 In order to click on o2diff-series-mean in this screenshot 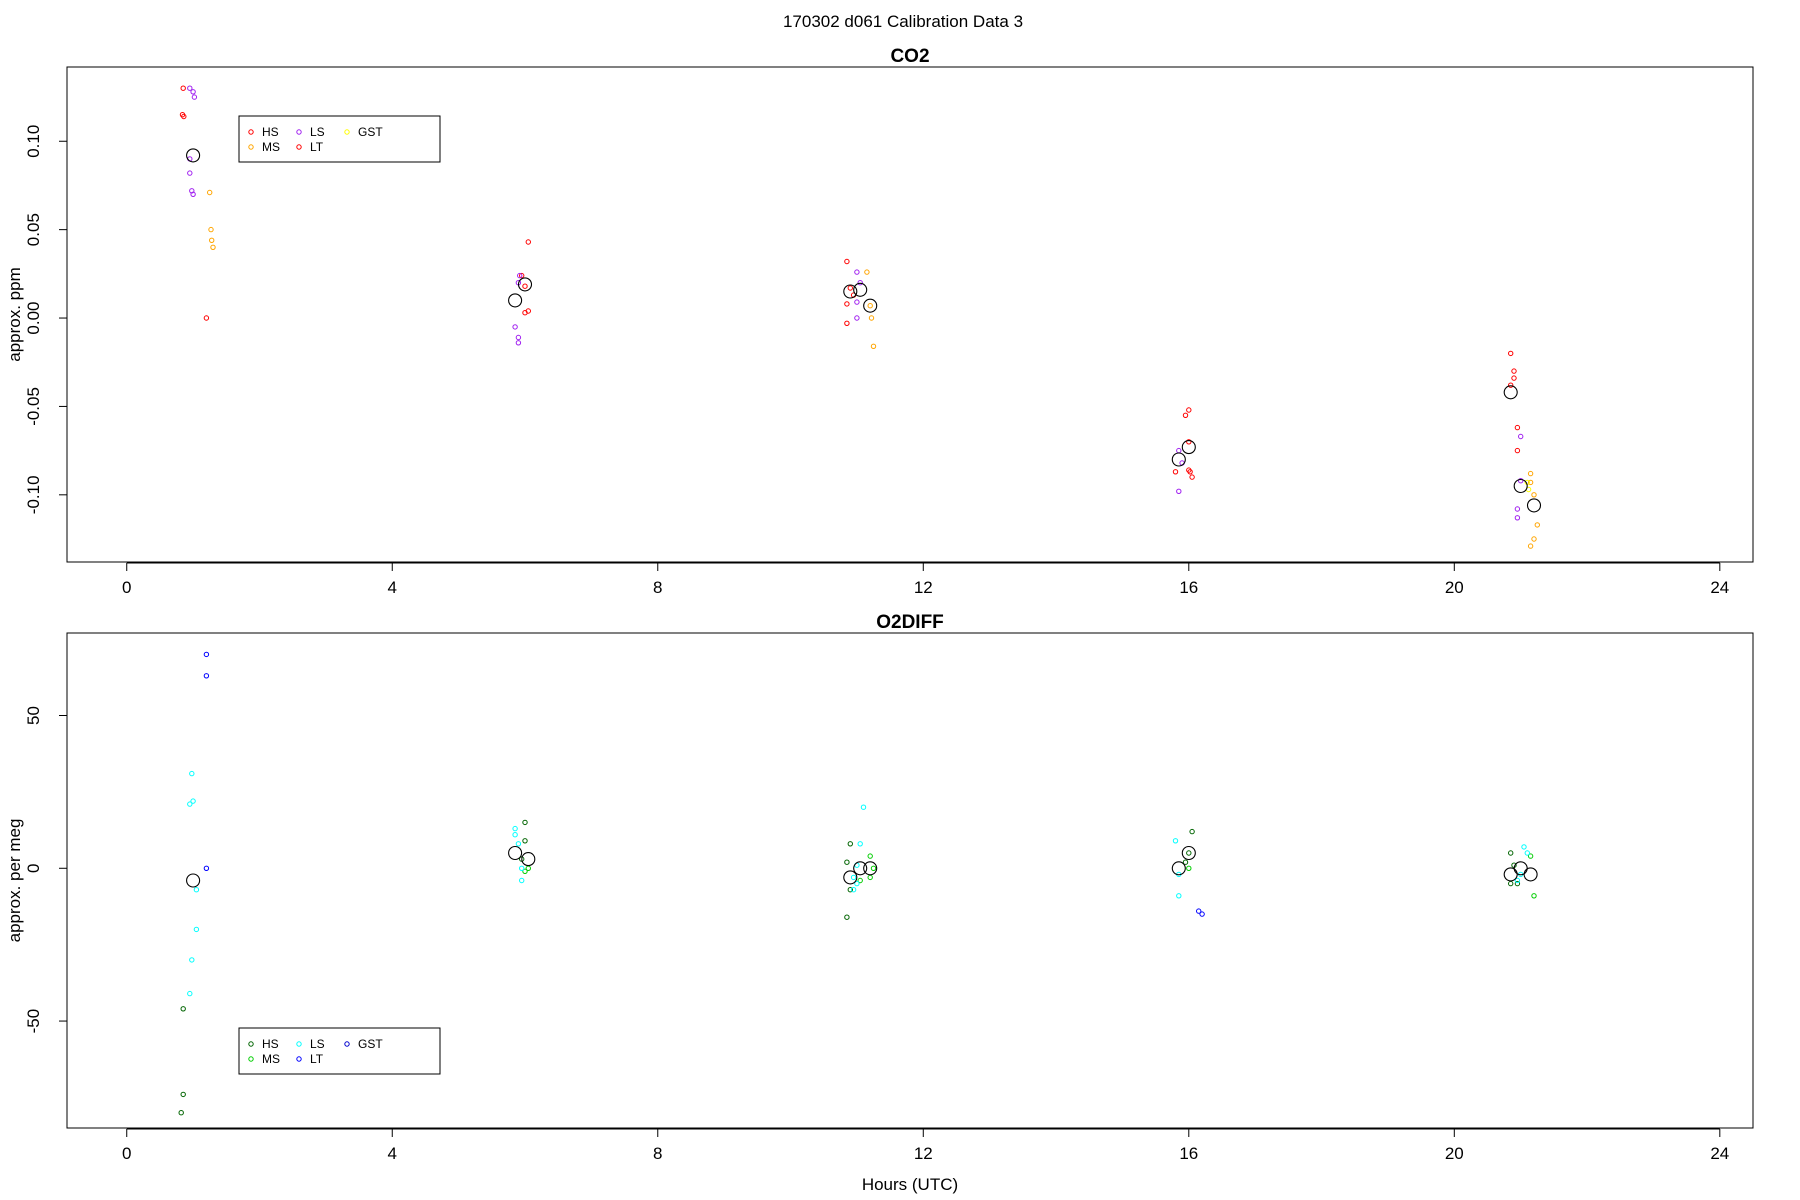, I will do `click(862, 866)`.